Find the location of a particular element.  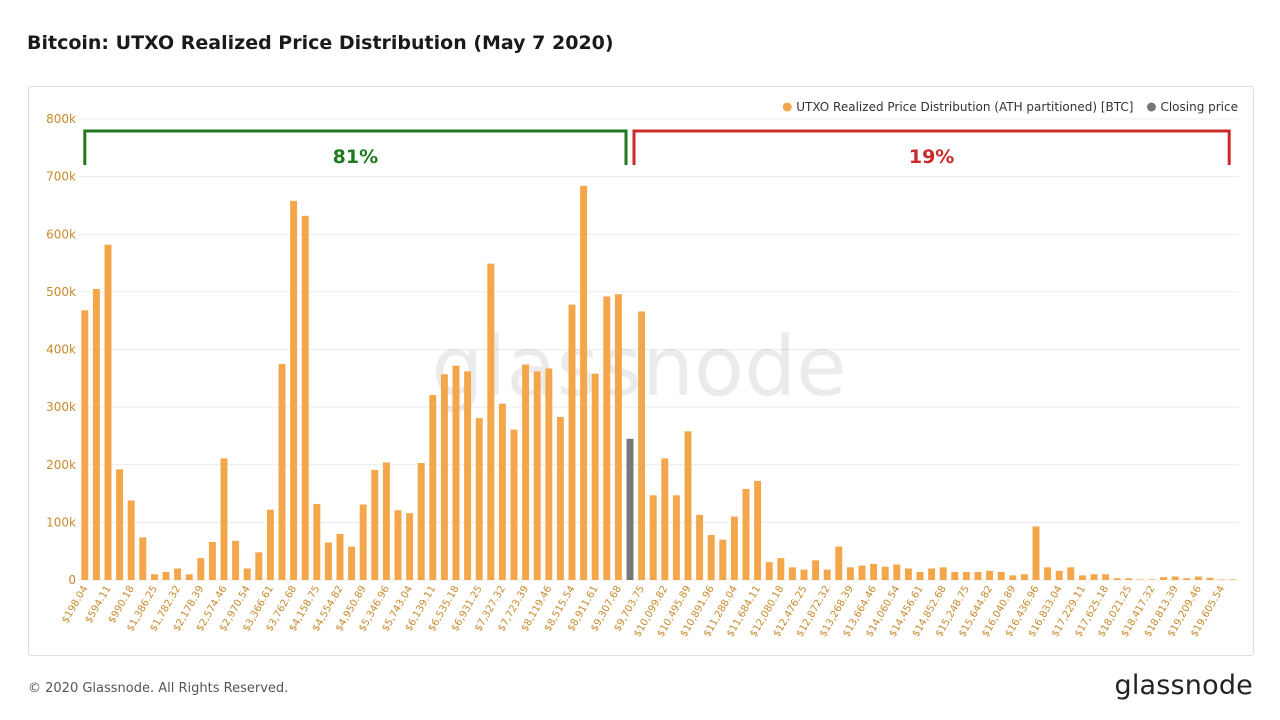

closing-price-bar is located at coordinates (630, 509).